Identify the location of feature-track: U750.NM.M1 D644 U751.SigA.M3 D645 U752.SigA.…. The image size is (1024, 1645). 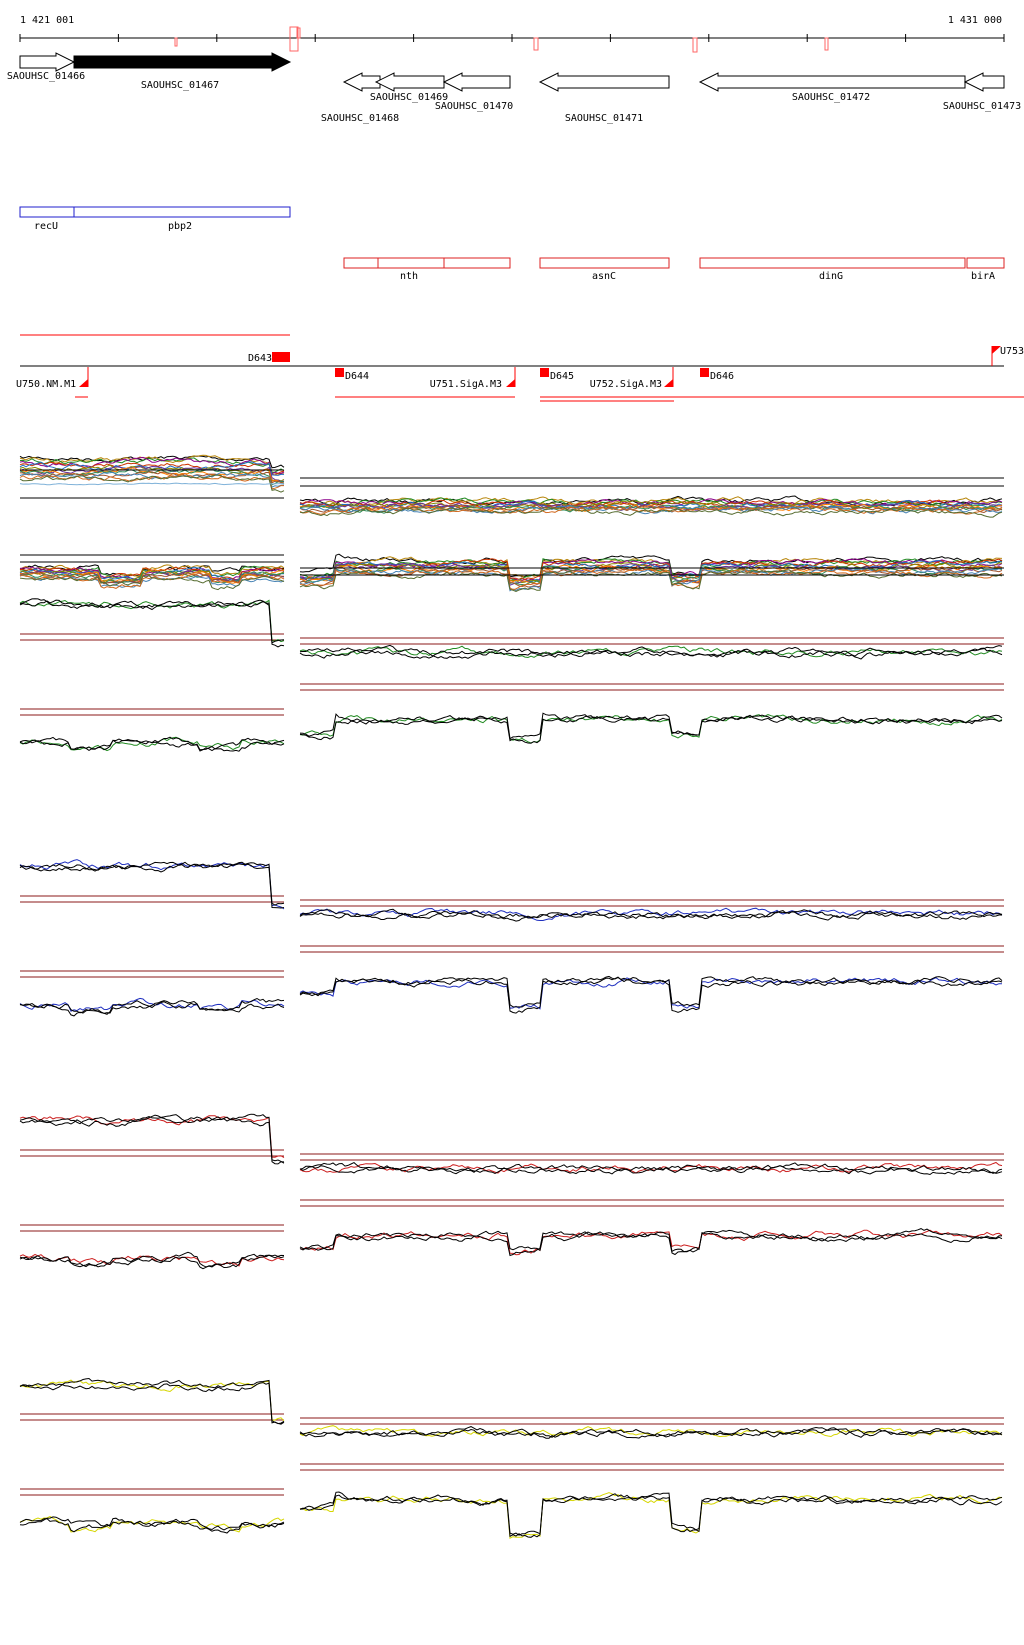
(520, 368).